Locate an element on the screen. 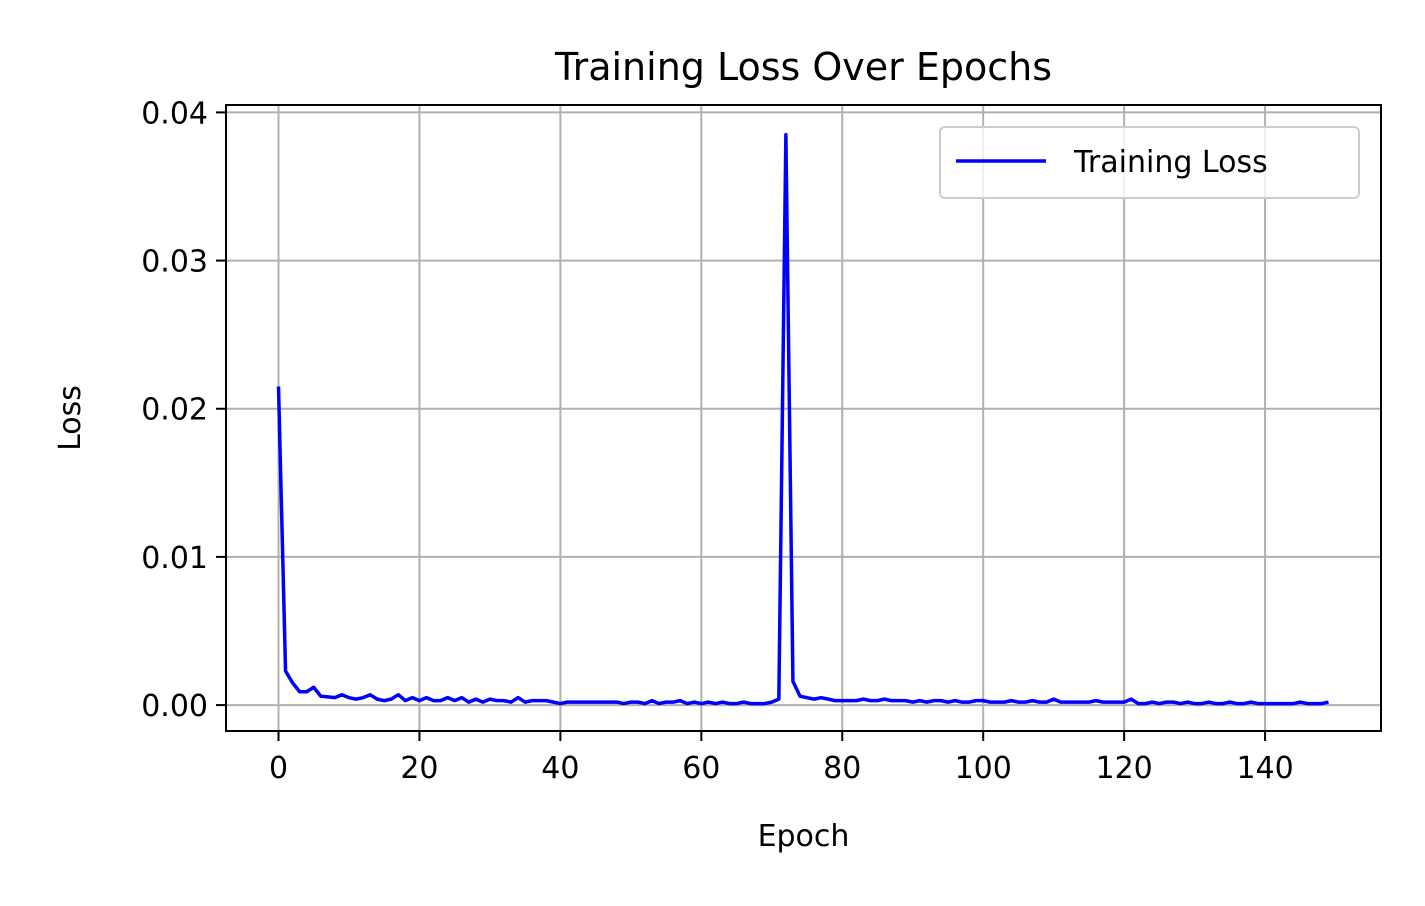  x-tick-label: 80 is located at coordinates (842, 768).